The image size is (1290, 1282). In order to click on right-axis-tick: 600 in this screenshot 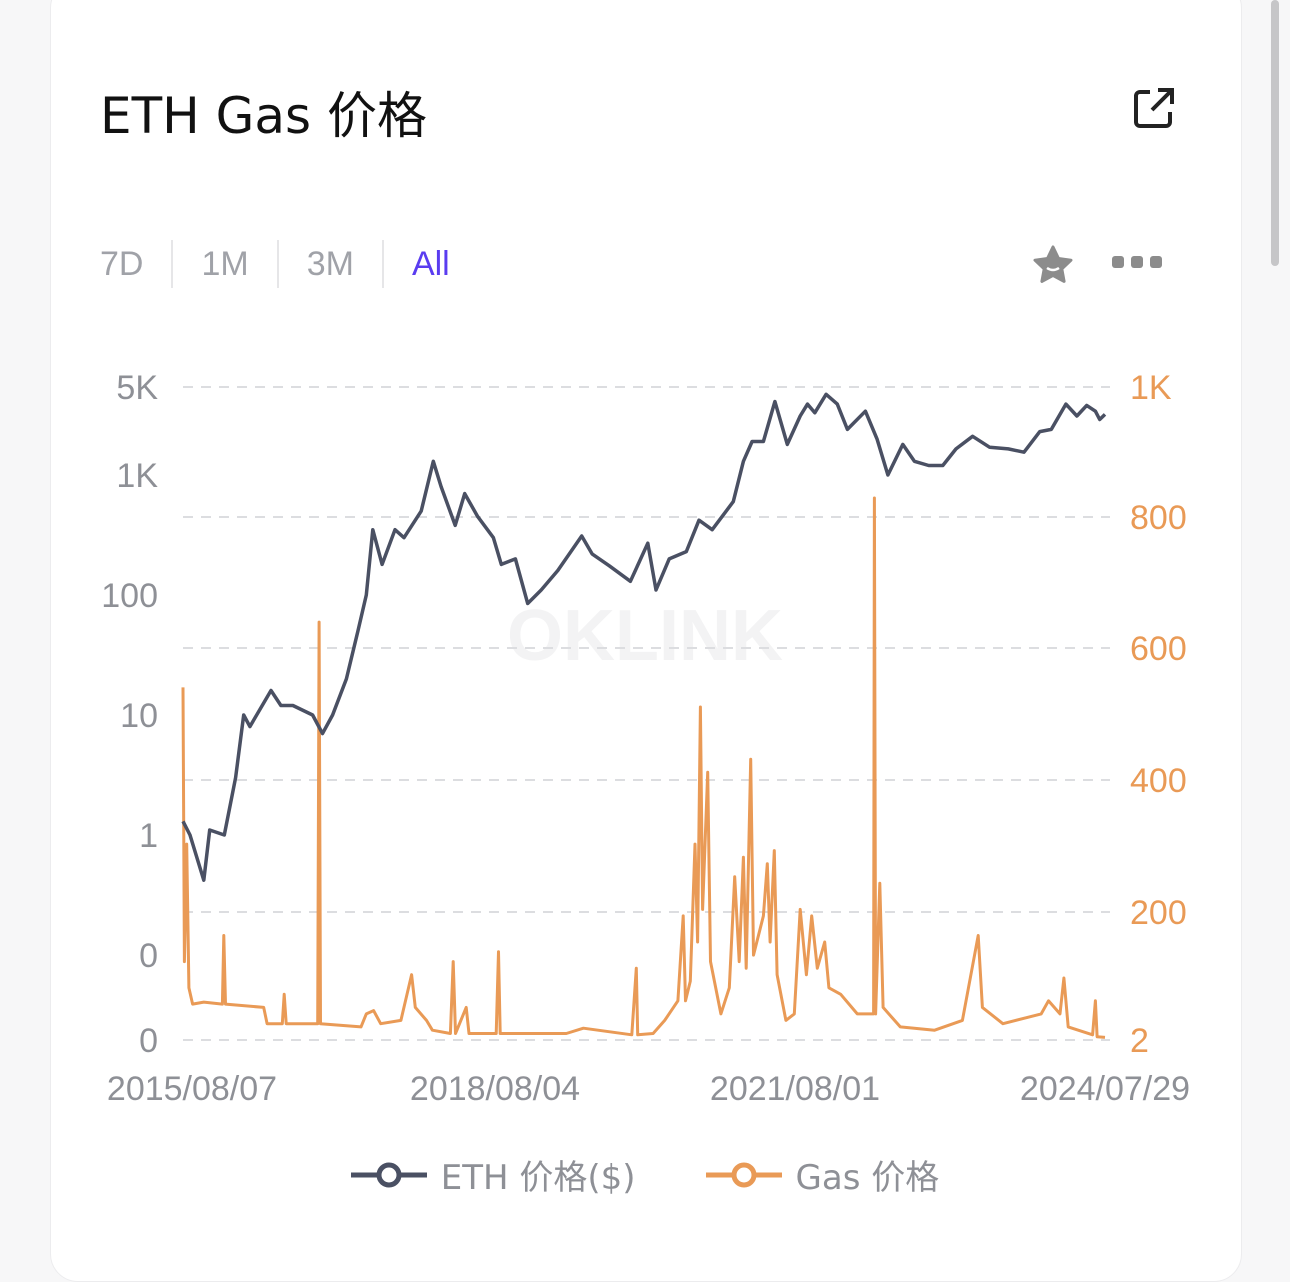, I will do `click(1158, 649)`.